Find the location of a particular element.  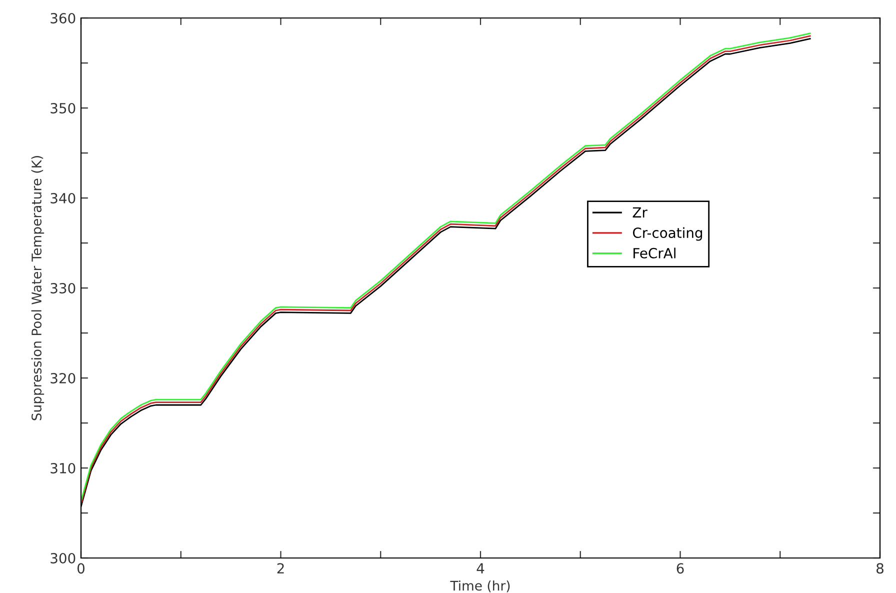

y-tick-label: 300 is located at coordinates (63, 558).